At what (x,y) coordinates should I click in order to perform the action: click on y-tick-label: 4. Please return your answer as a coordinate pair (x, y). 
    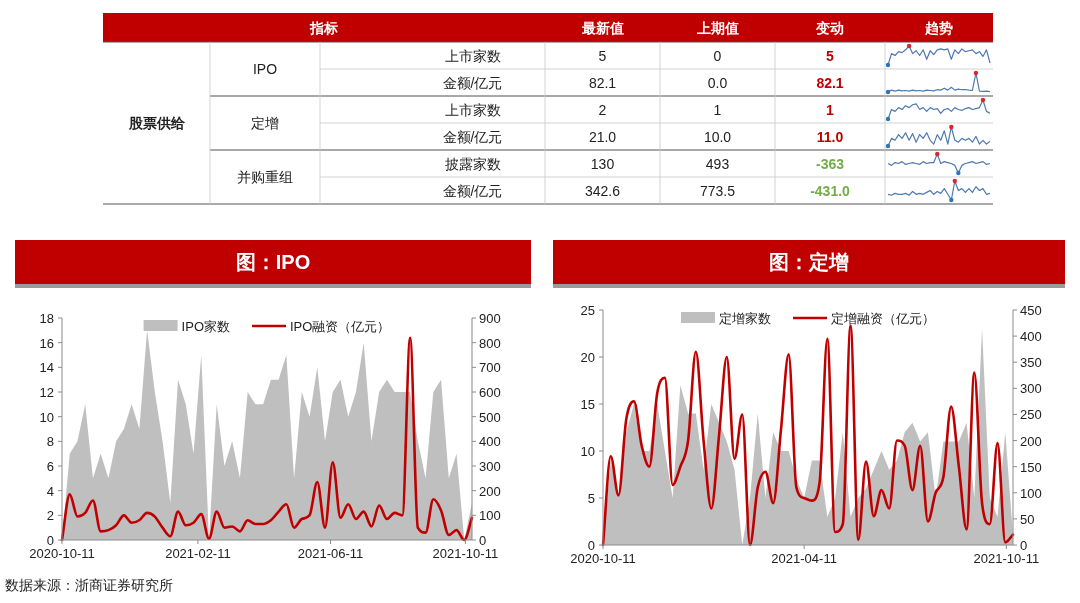
    Looking at the image, I should click on (50, 491).